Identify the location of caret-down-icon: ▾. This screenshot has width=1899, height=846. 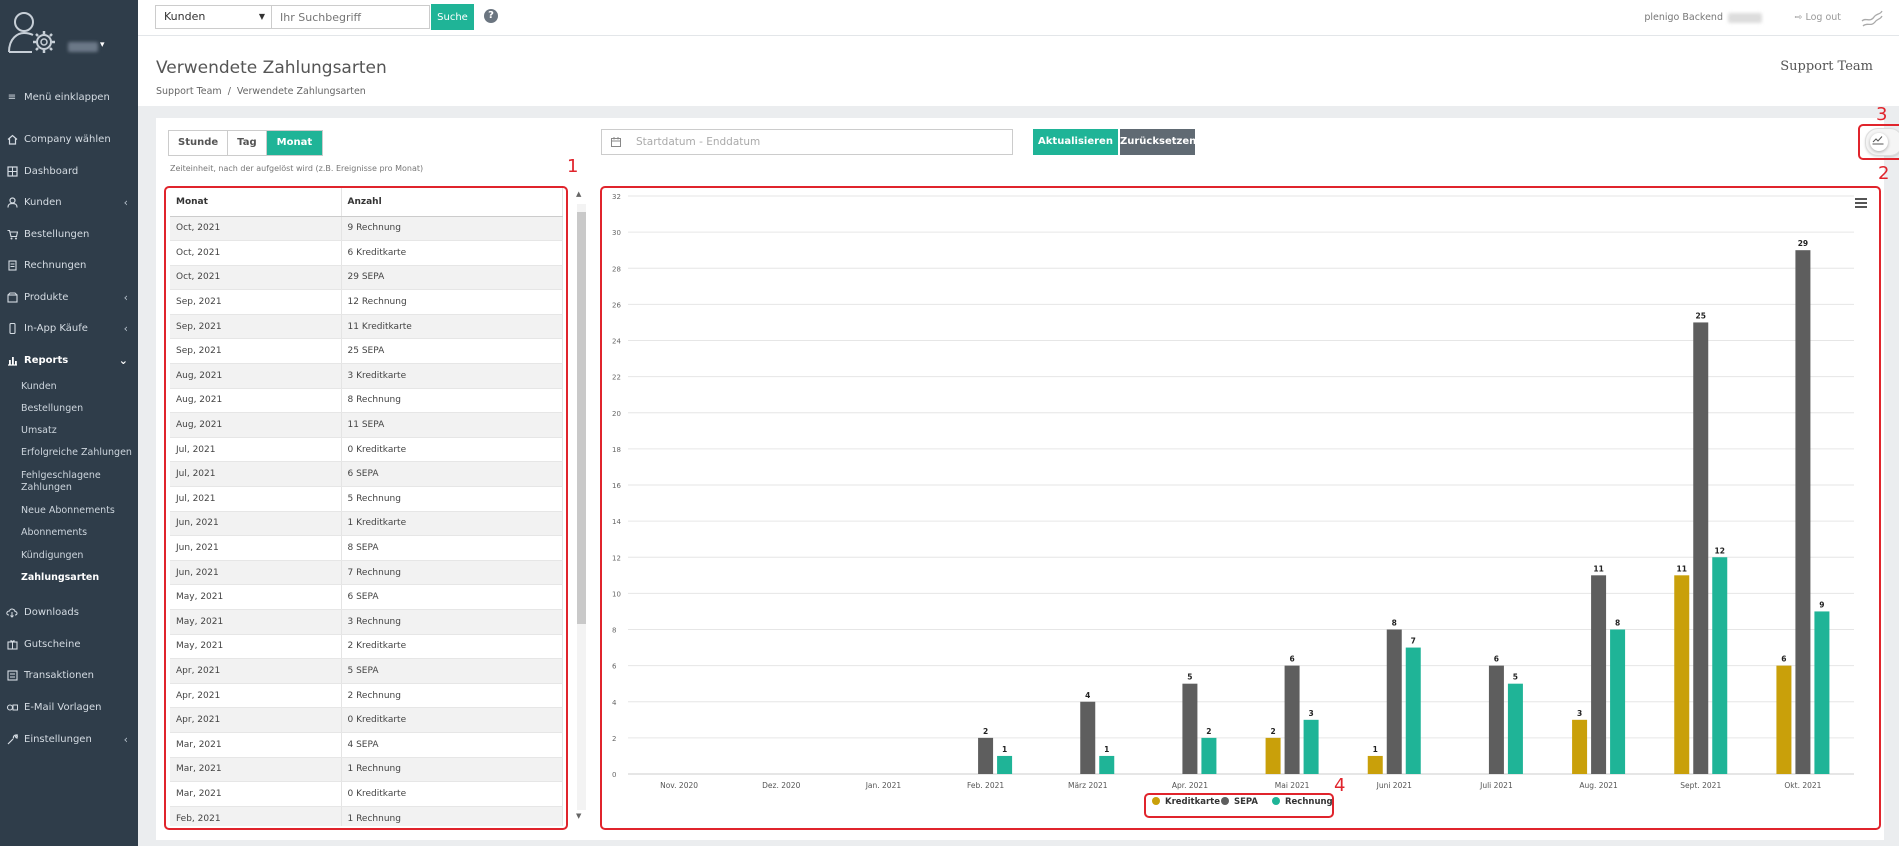
(102, 45).